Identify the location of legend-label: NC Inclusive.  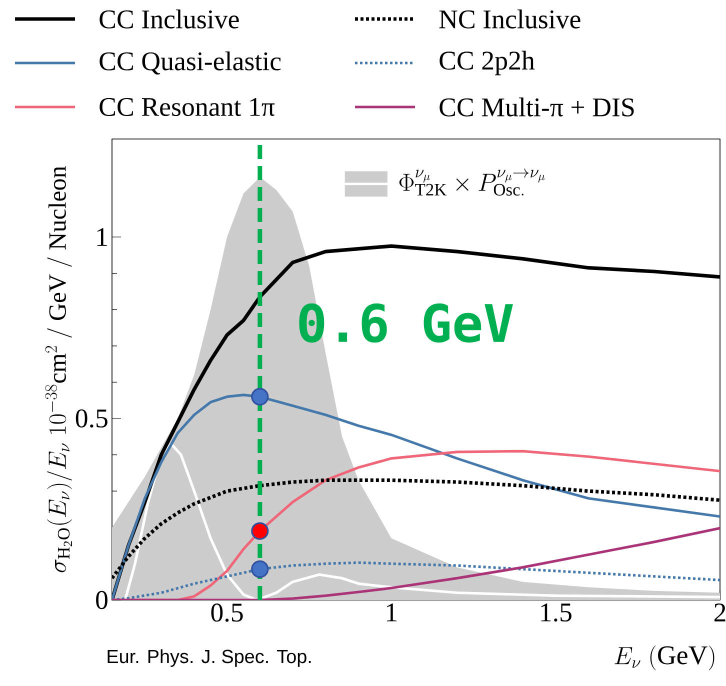
(509, 19).